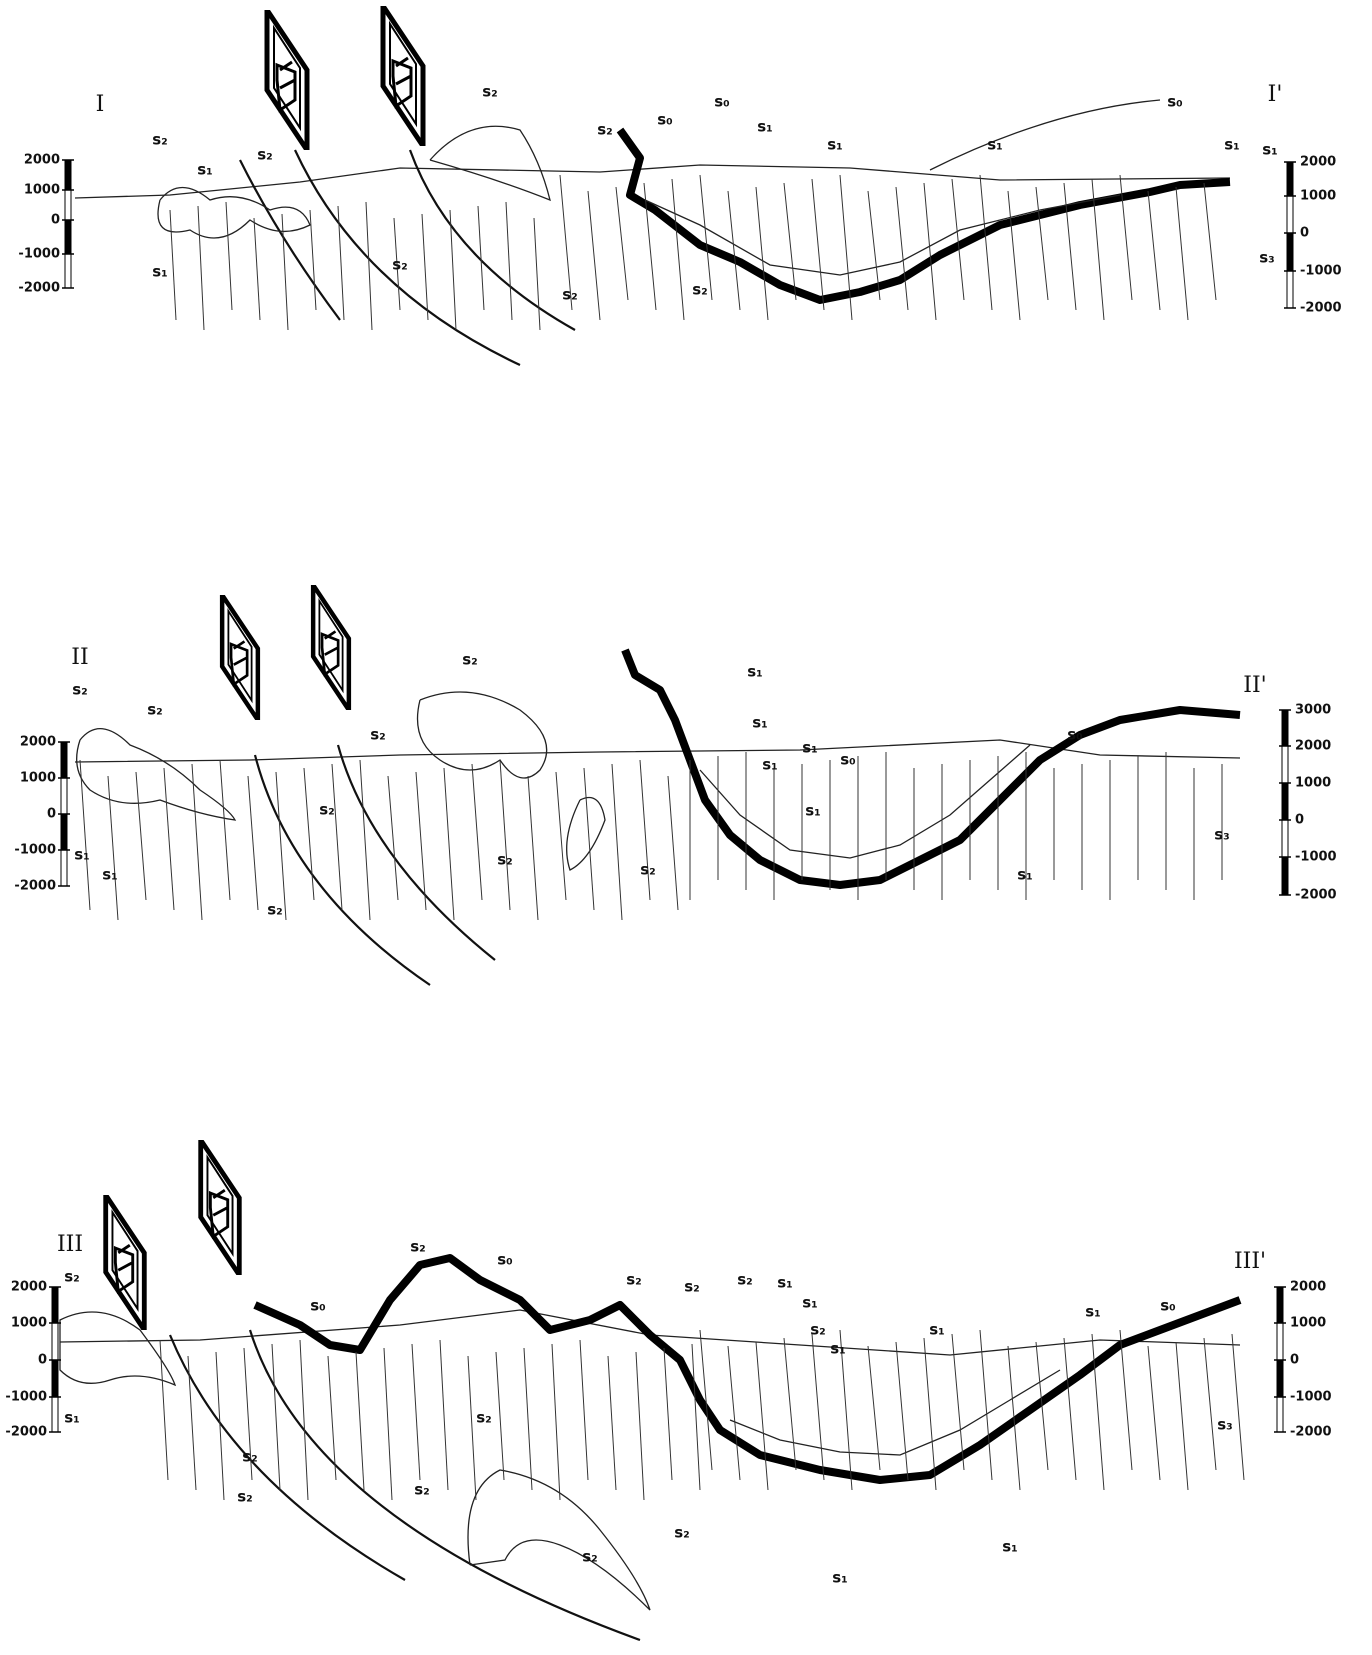 Image resolution: width=1372 pixels, height=1655 pixels. I want to click on fold-body, so click(156, 774).